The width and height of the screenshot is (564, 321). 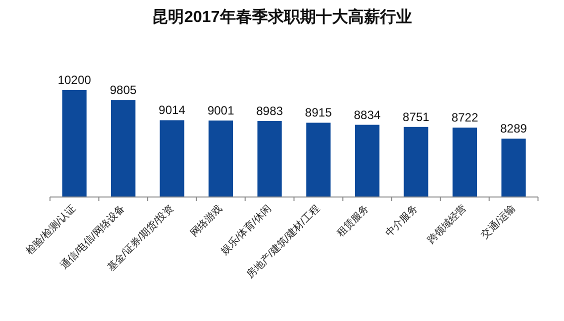 I want to click on chart-title: 昆明2017年春季求职期十大高薪行业, so click(x=282, y=16).